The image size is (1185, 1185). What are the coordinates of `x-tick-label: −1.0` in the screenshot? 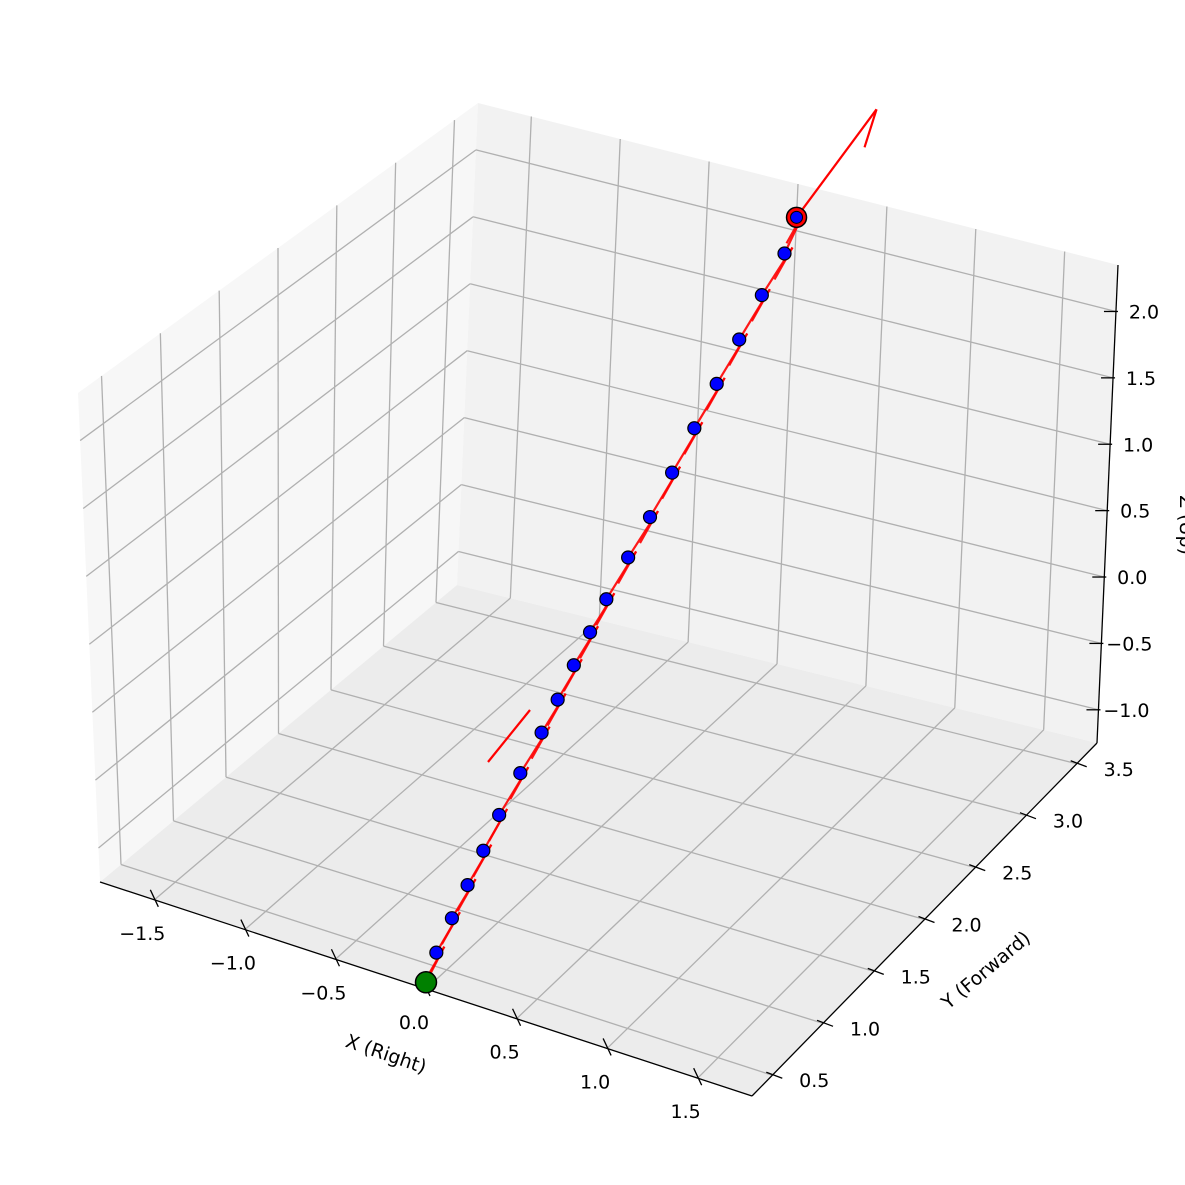 It's located at (233, 964).